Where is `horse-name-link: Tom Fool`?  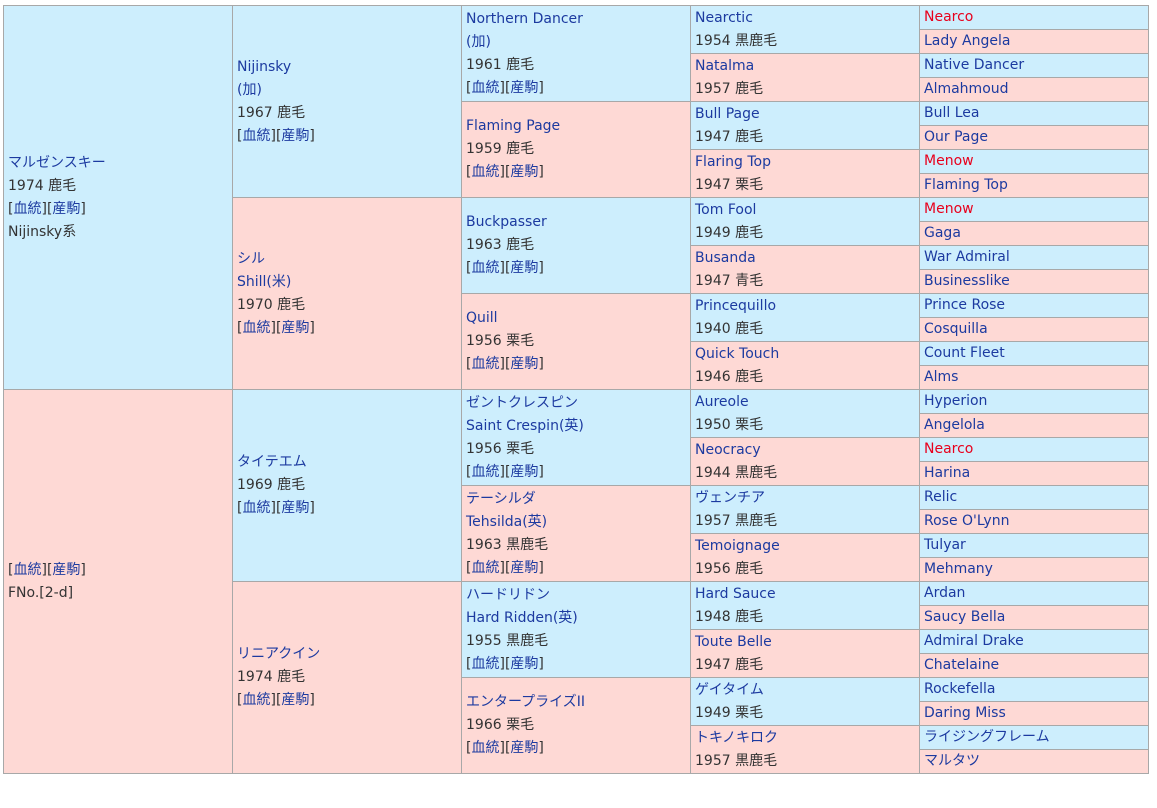 horse-name-link: Tom Fool is located at coordinates (726, 209).